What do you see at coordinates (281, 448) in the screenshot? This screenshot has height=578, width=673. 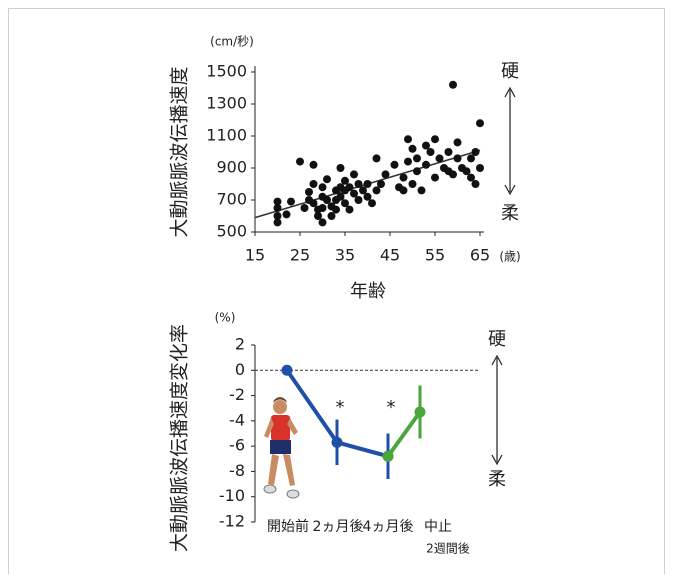 I see `runner-illustration` at bounding box center [281, 448].